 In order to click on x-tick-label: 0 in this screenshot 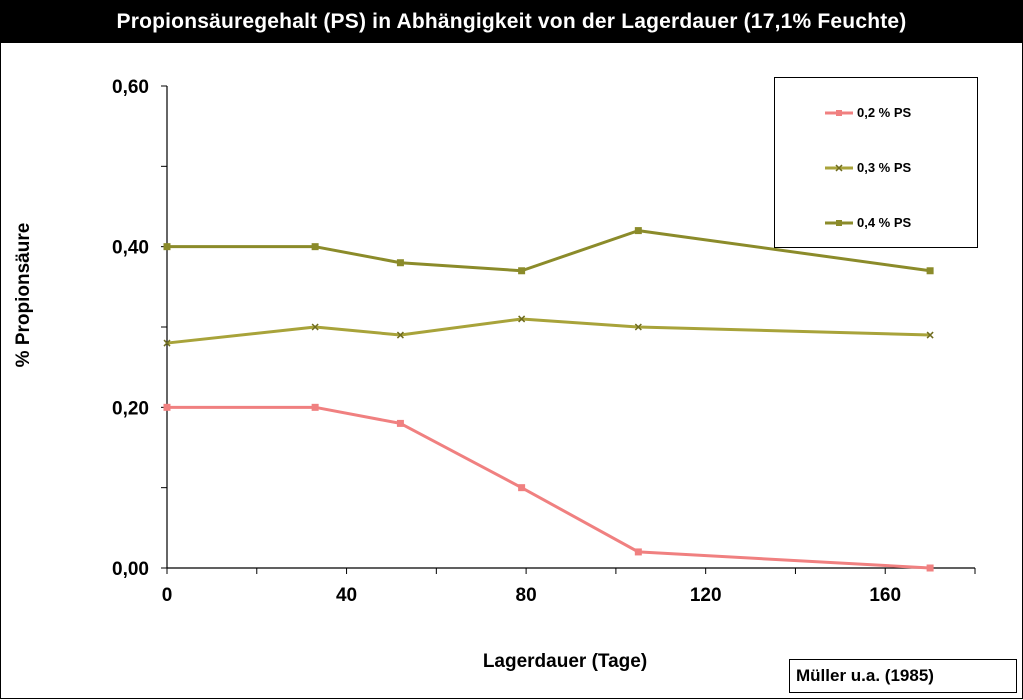, I will do `click(167, 595)`.